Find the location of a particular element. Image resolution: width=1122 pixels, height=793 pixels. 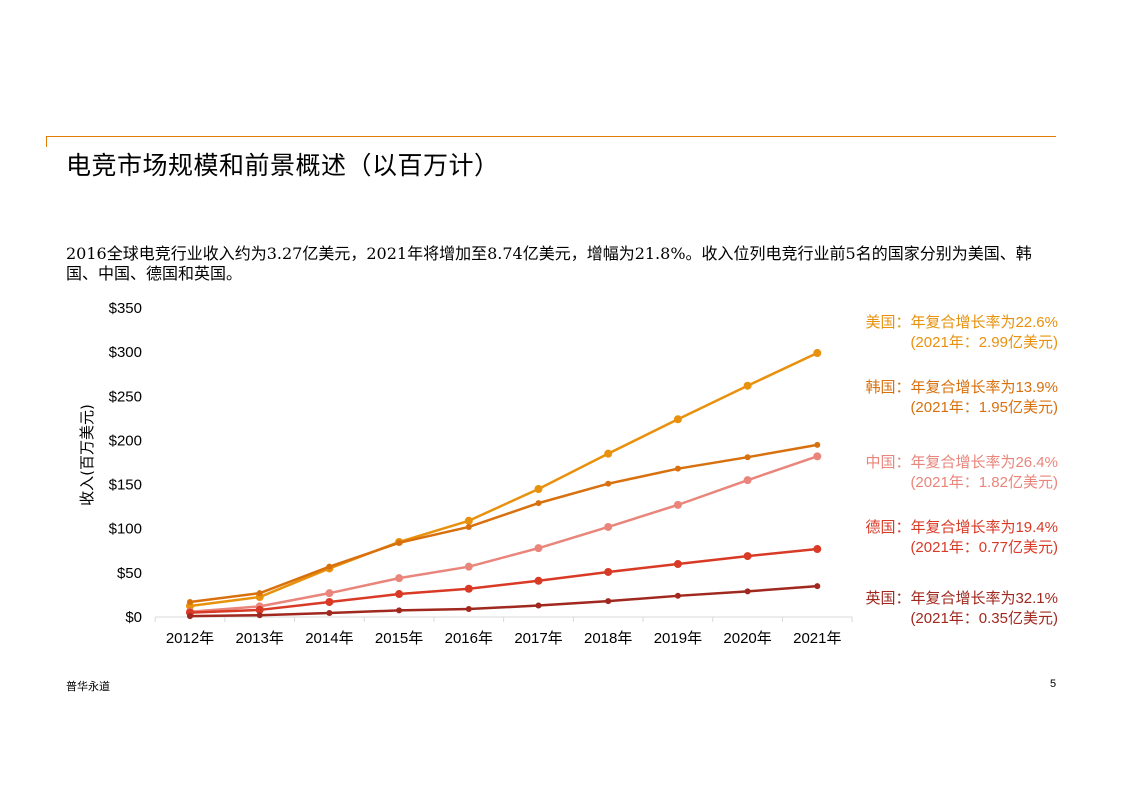

legend-korea-line2: (2021年：1.95亿美元) is located at coordinates (984, 407).